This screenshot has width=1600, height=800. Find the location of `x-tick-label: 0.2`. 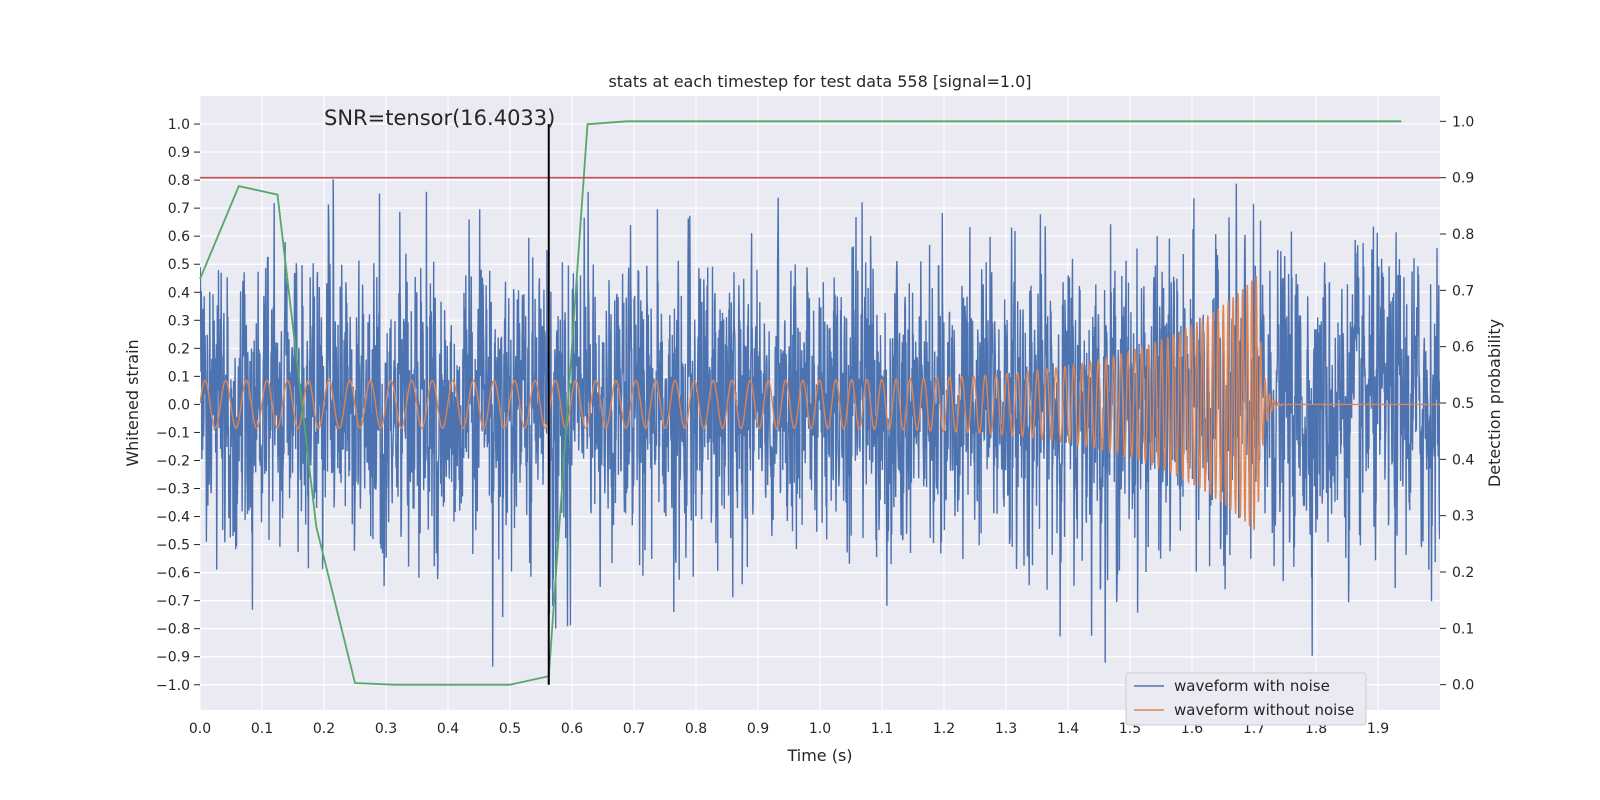

x-tick-label: 0.2 is located at coordinates (324, 729).